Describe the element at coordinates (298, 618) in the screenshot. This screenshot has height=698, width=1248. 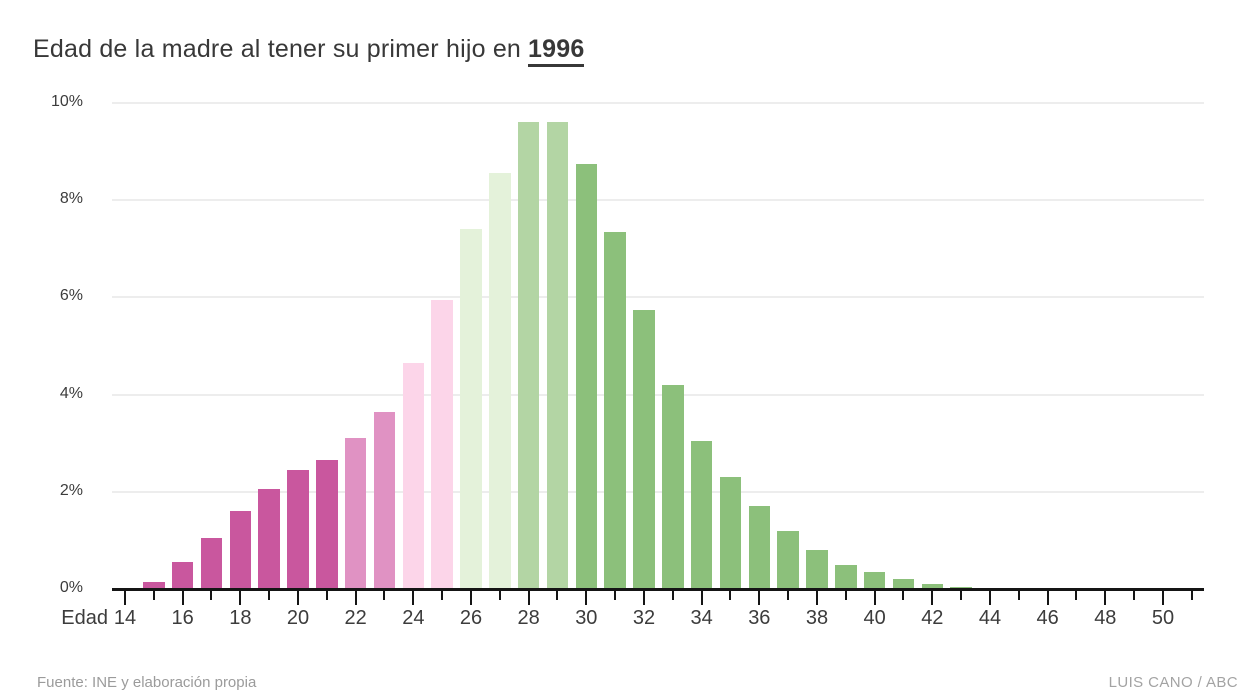
I see `x-tick-label-20: 20` at that location.